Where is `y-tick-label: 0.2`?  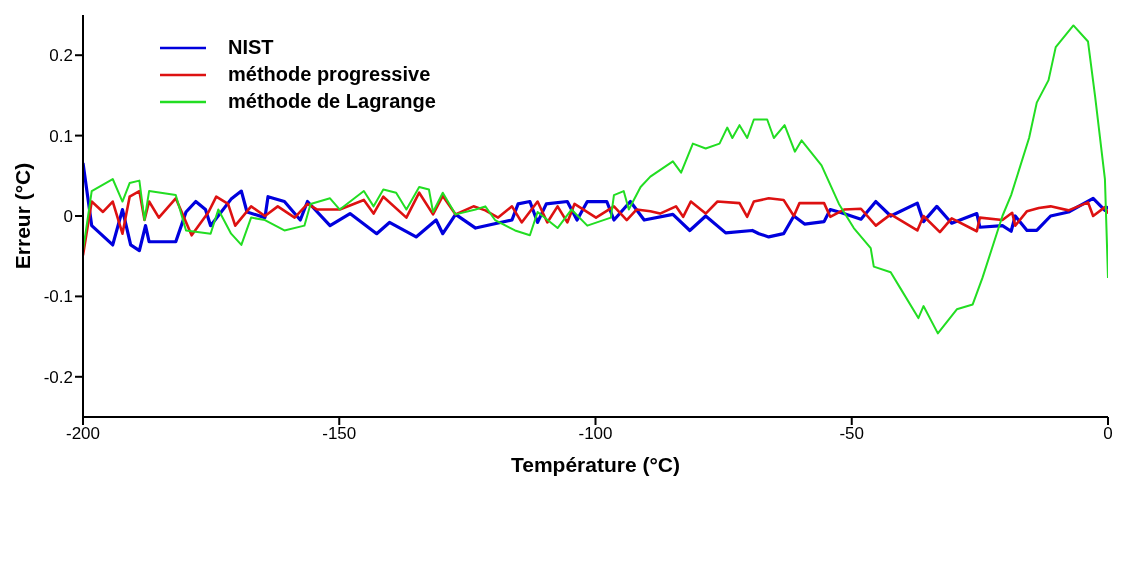
y-tick-label: 0.2 is located at coordinates (61, 56).